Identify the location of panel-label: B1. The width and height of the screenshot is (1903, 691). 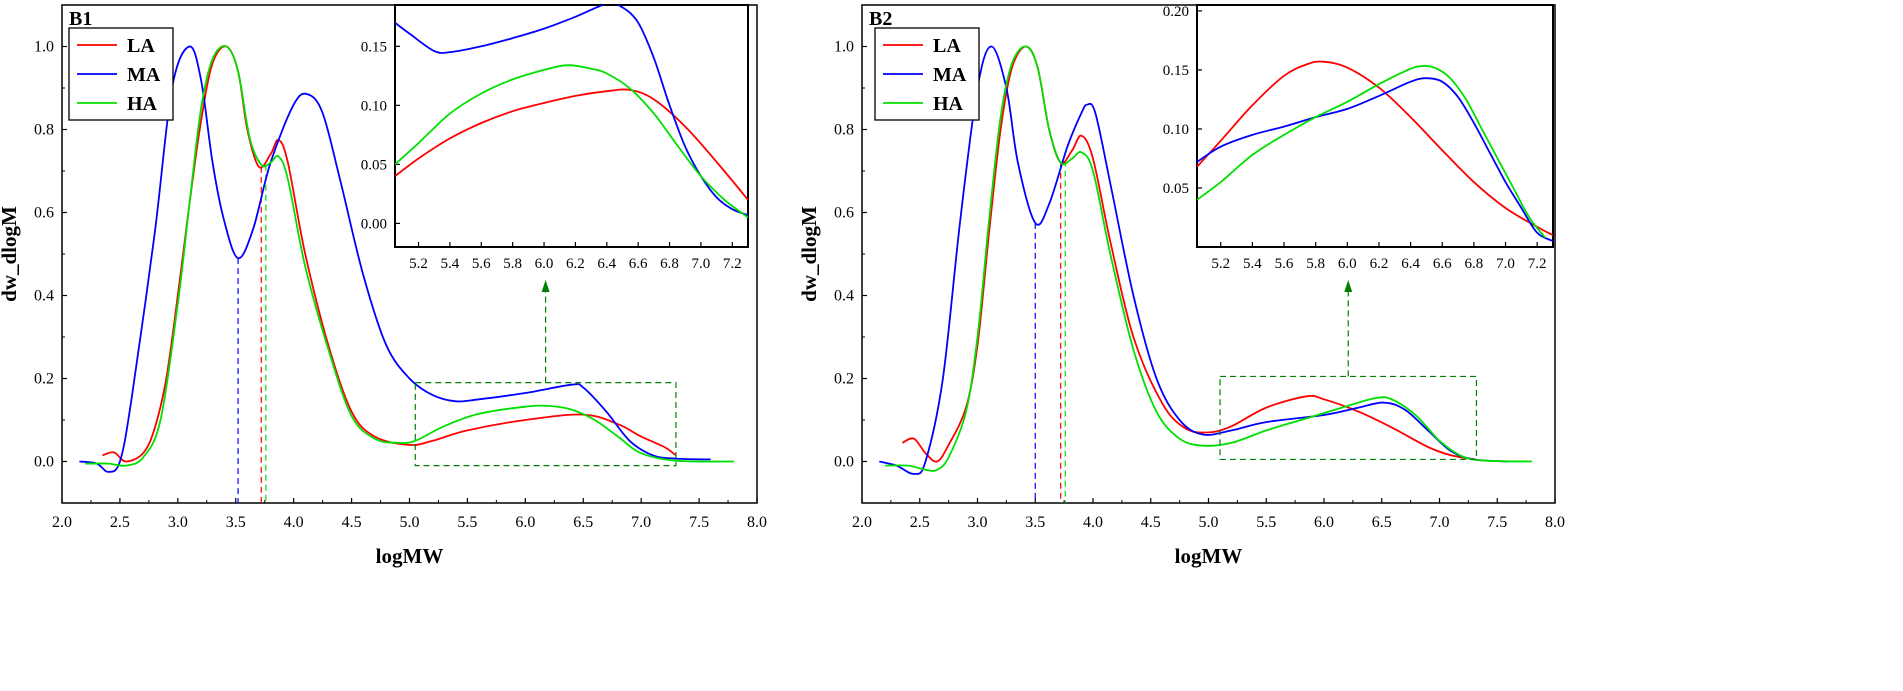
(80, 19).